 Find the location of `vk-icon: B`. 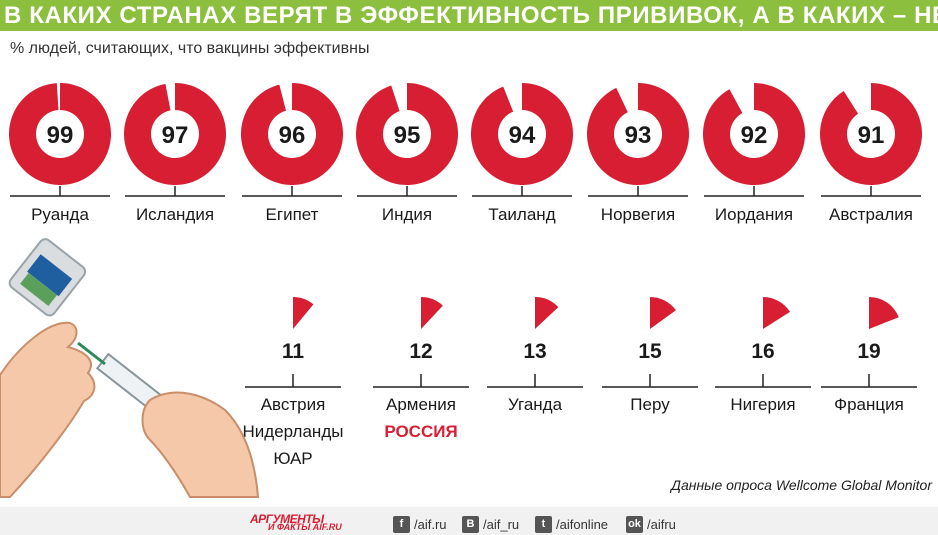

vk-icon: B is located at coordinates (470, 524).